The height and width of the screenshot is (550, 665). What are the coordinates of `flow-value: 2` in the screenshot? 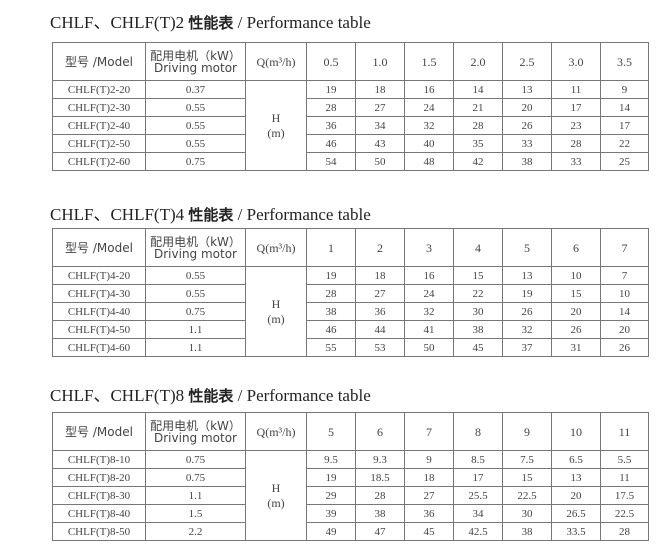 It's located at (380, 247).